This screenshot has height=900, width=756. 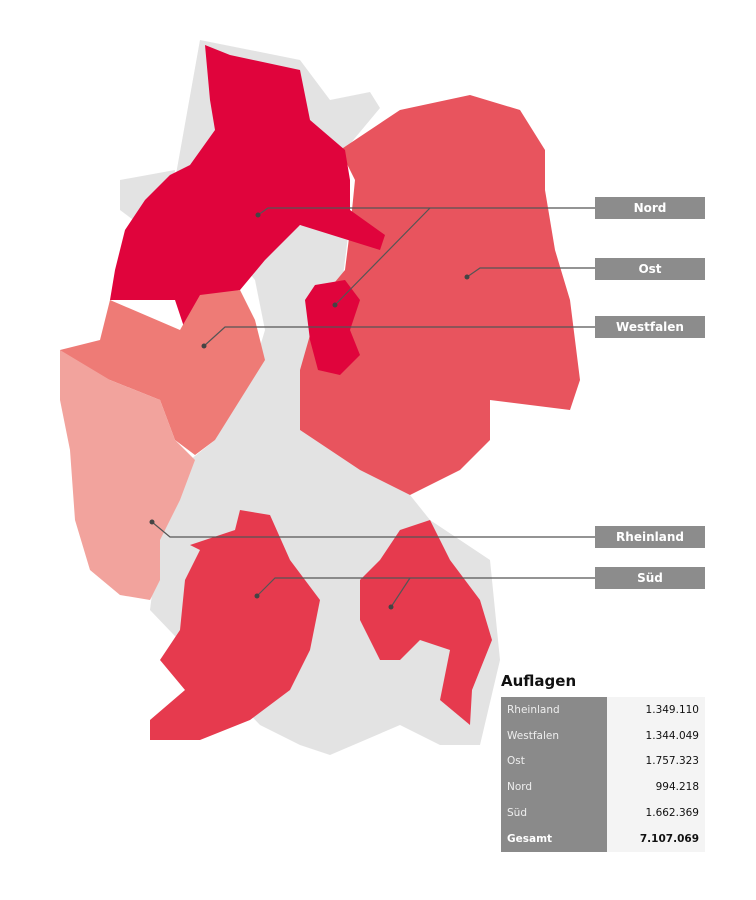 I want to click on region-westfalen, so click(x=162, y=372).